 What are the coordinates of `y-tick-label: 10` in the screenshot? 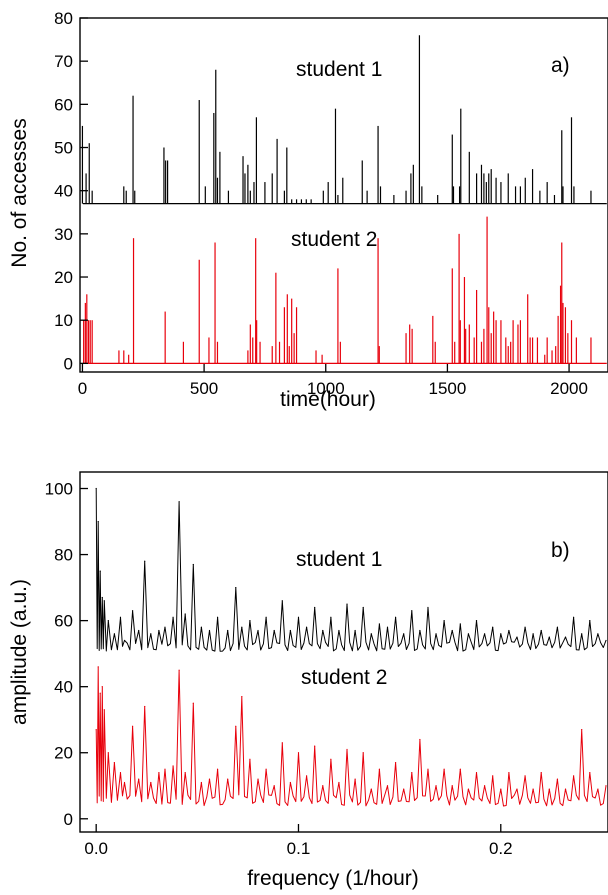 It's located at (63, 320).